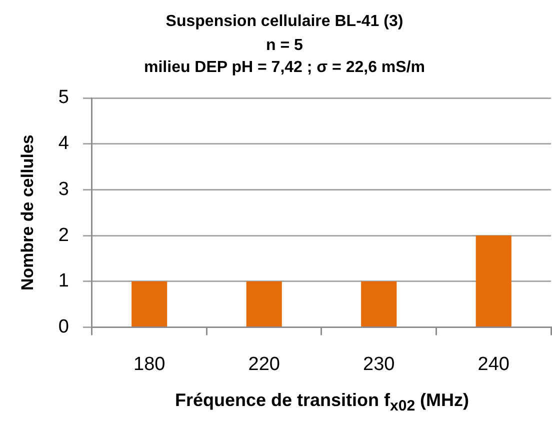  I want to click on x-tick-label: 220, so click(264, 364).